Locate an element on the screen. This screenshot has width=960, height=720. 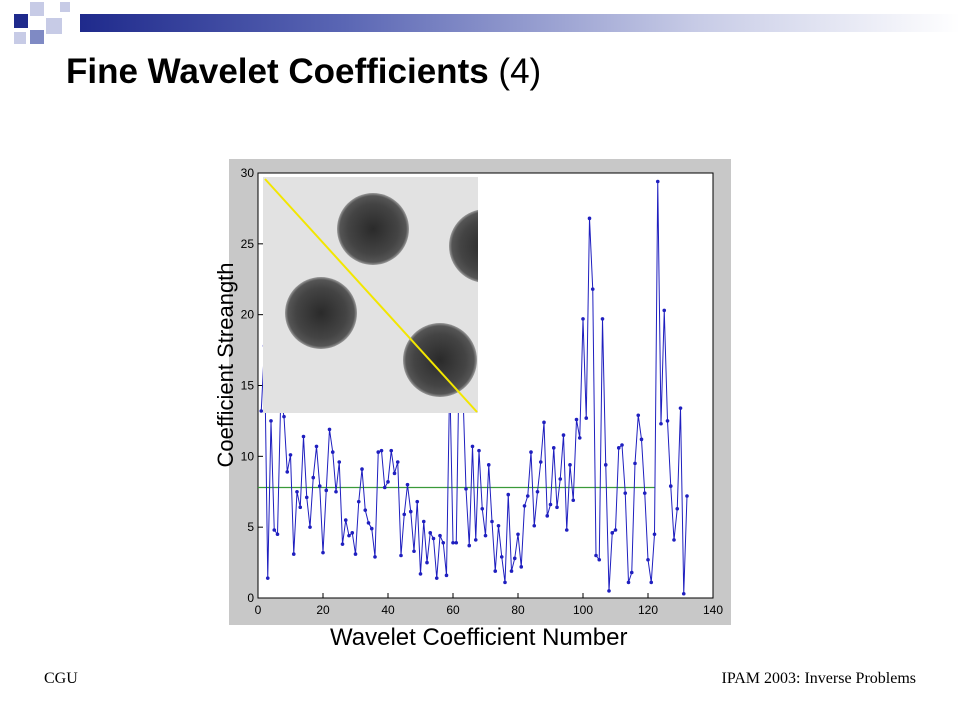
x-tick-label: 60 is located at coordinates (453, 610).